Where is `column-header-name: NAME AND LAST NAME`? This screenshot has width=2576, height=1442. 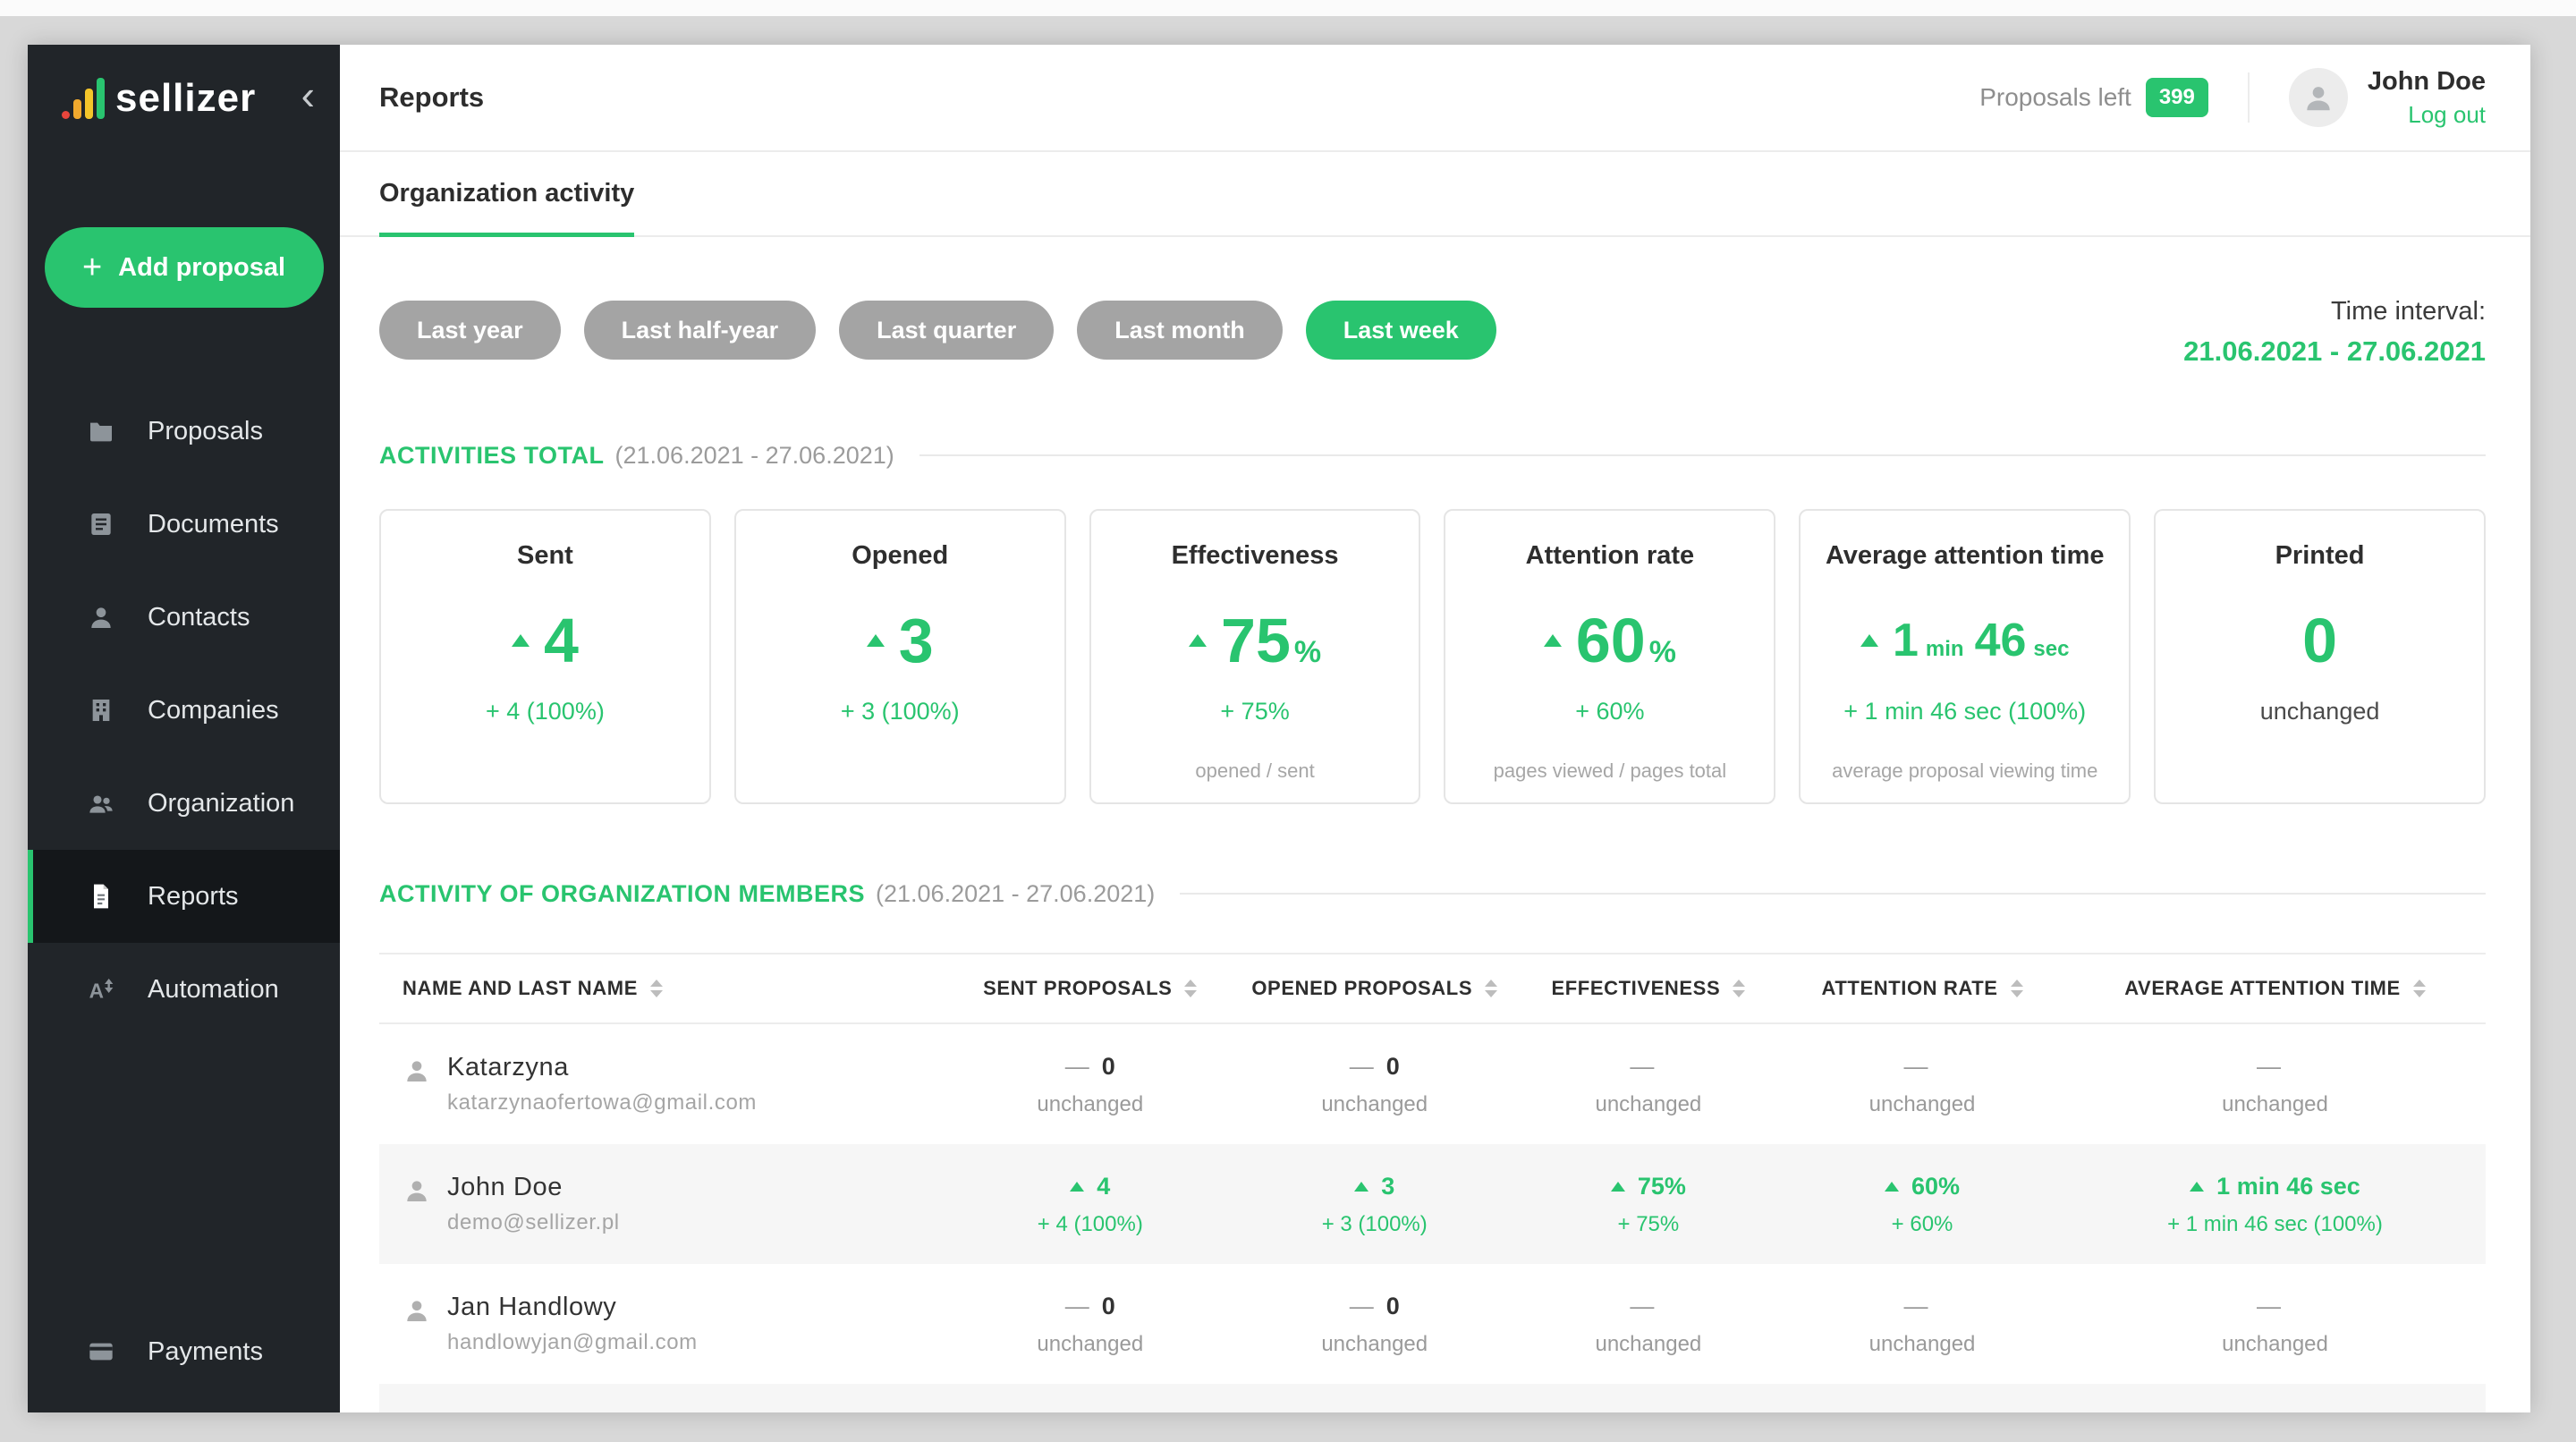
column-header-name: NAME AND LAST NAME is located at coordinates (663, 988).